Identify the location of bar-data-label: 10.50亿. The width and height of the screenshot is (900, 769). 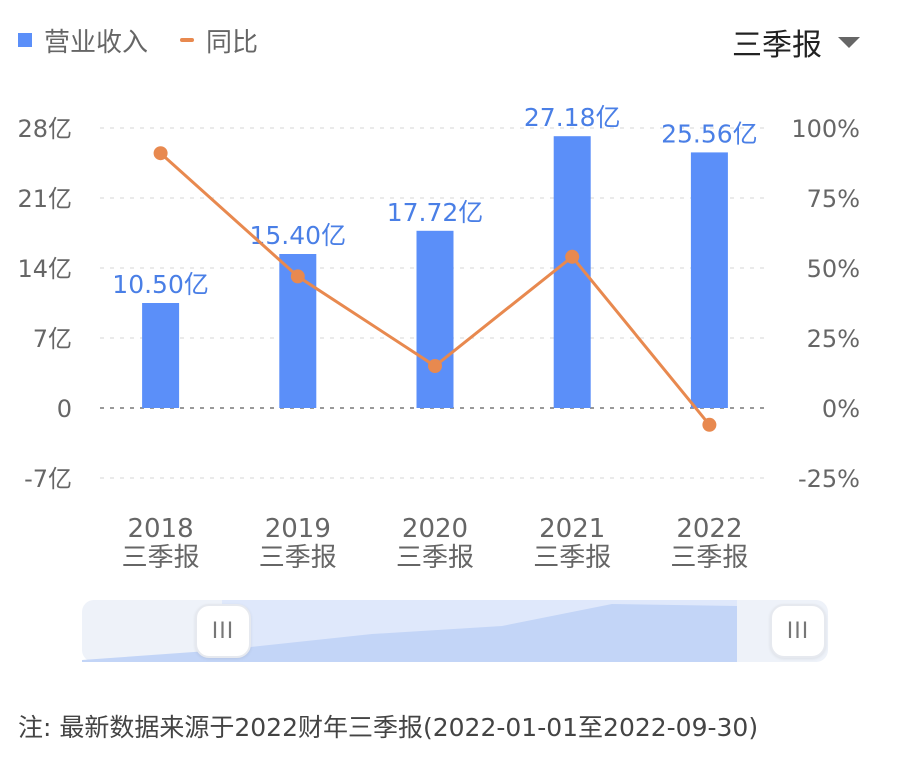
(160, 284).